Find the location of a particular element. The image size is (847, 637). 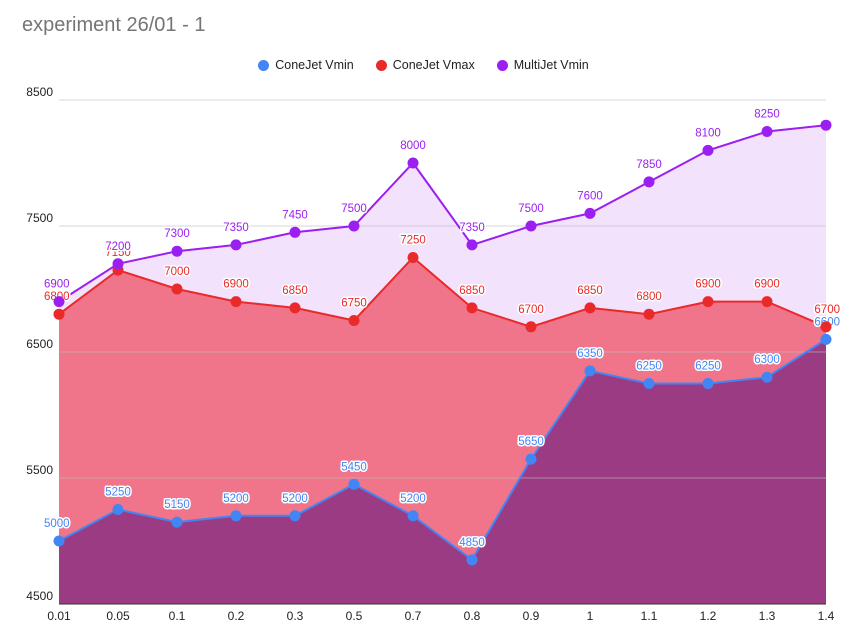

data-label: 5650 is located at coordinates (531, 442).